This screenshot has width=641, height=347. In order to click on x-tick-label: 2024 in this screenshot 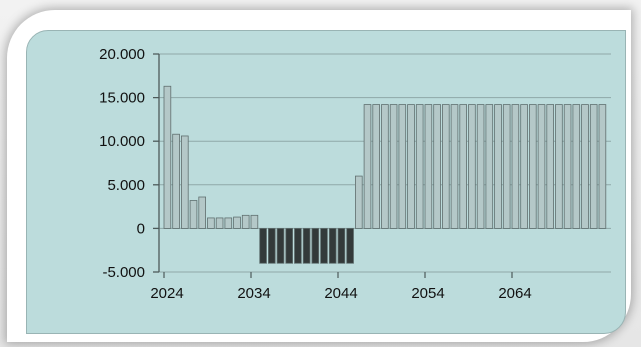, I will do `click(166, 293)`.